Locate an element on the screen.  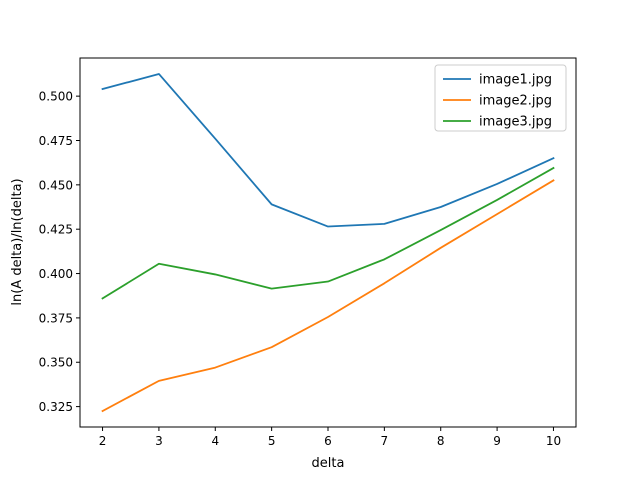
y-tick-label: 0.475 is located at coordinates (56, 141).